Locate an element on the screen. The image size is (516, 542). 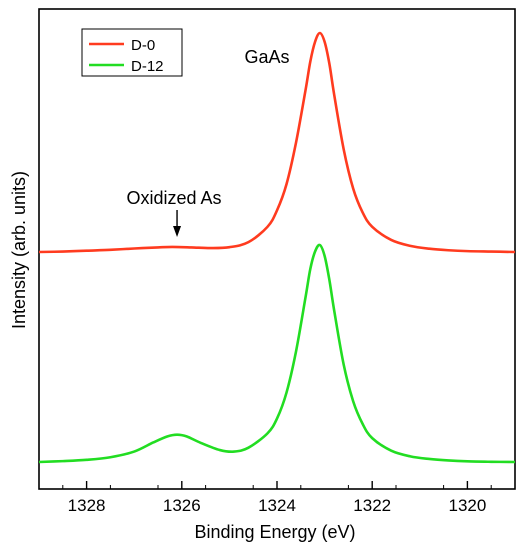
legend: D-0 D-12 is located at coordinates (132, 52).